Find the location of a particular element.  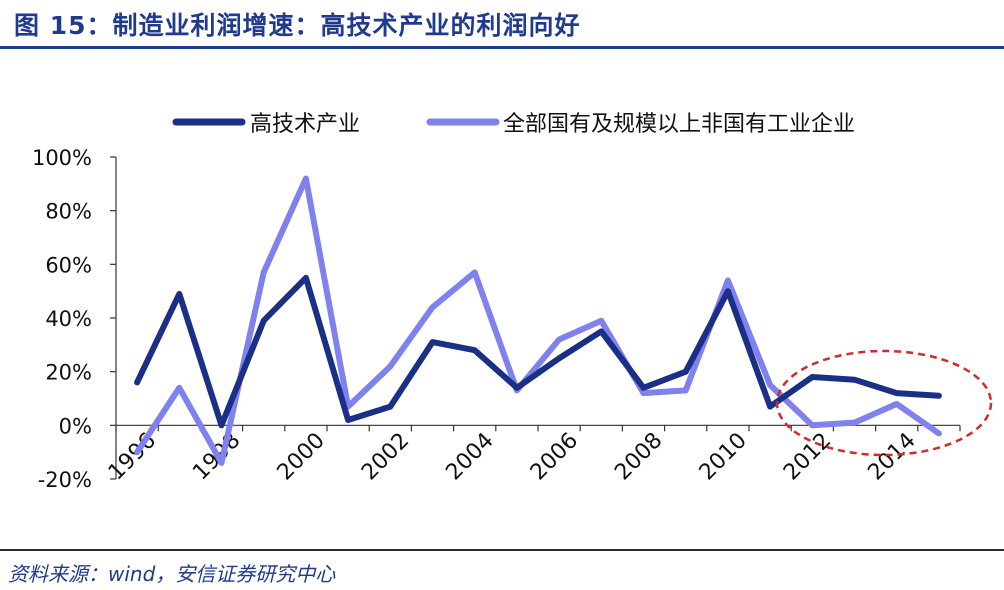

x-tick-label: 2002 is located at coordinates (385, 456).